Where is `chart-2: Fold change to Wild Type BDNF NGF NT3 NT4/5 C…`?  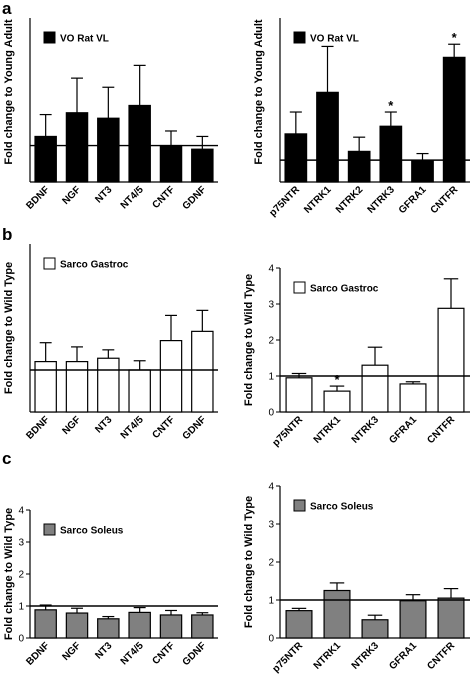
chart-2: Fold change to Wild Type BDNF NGF NT3 NT4/5 C… is located at coordinates (110, 343).